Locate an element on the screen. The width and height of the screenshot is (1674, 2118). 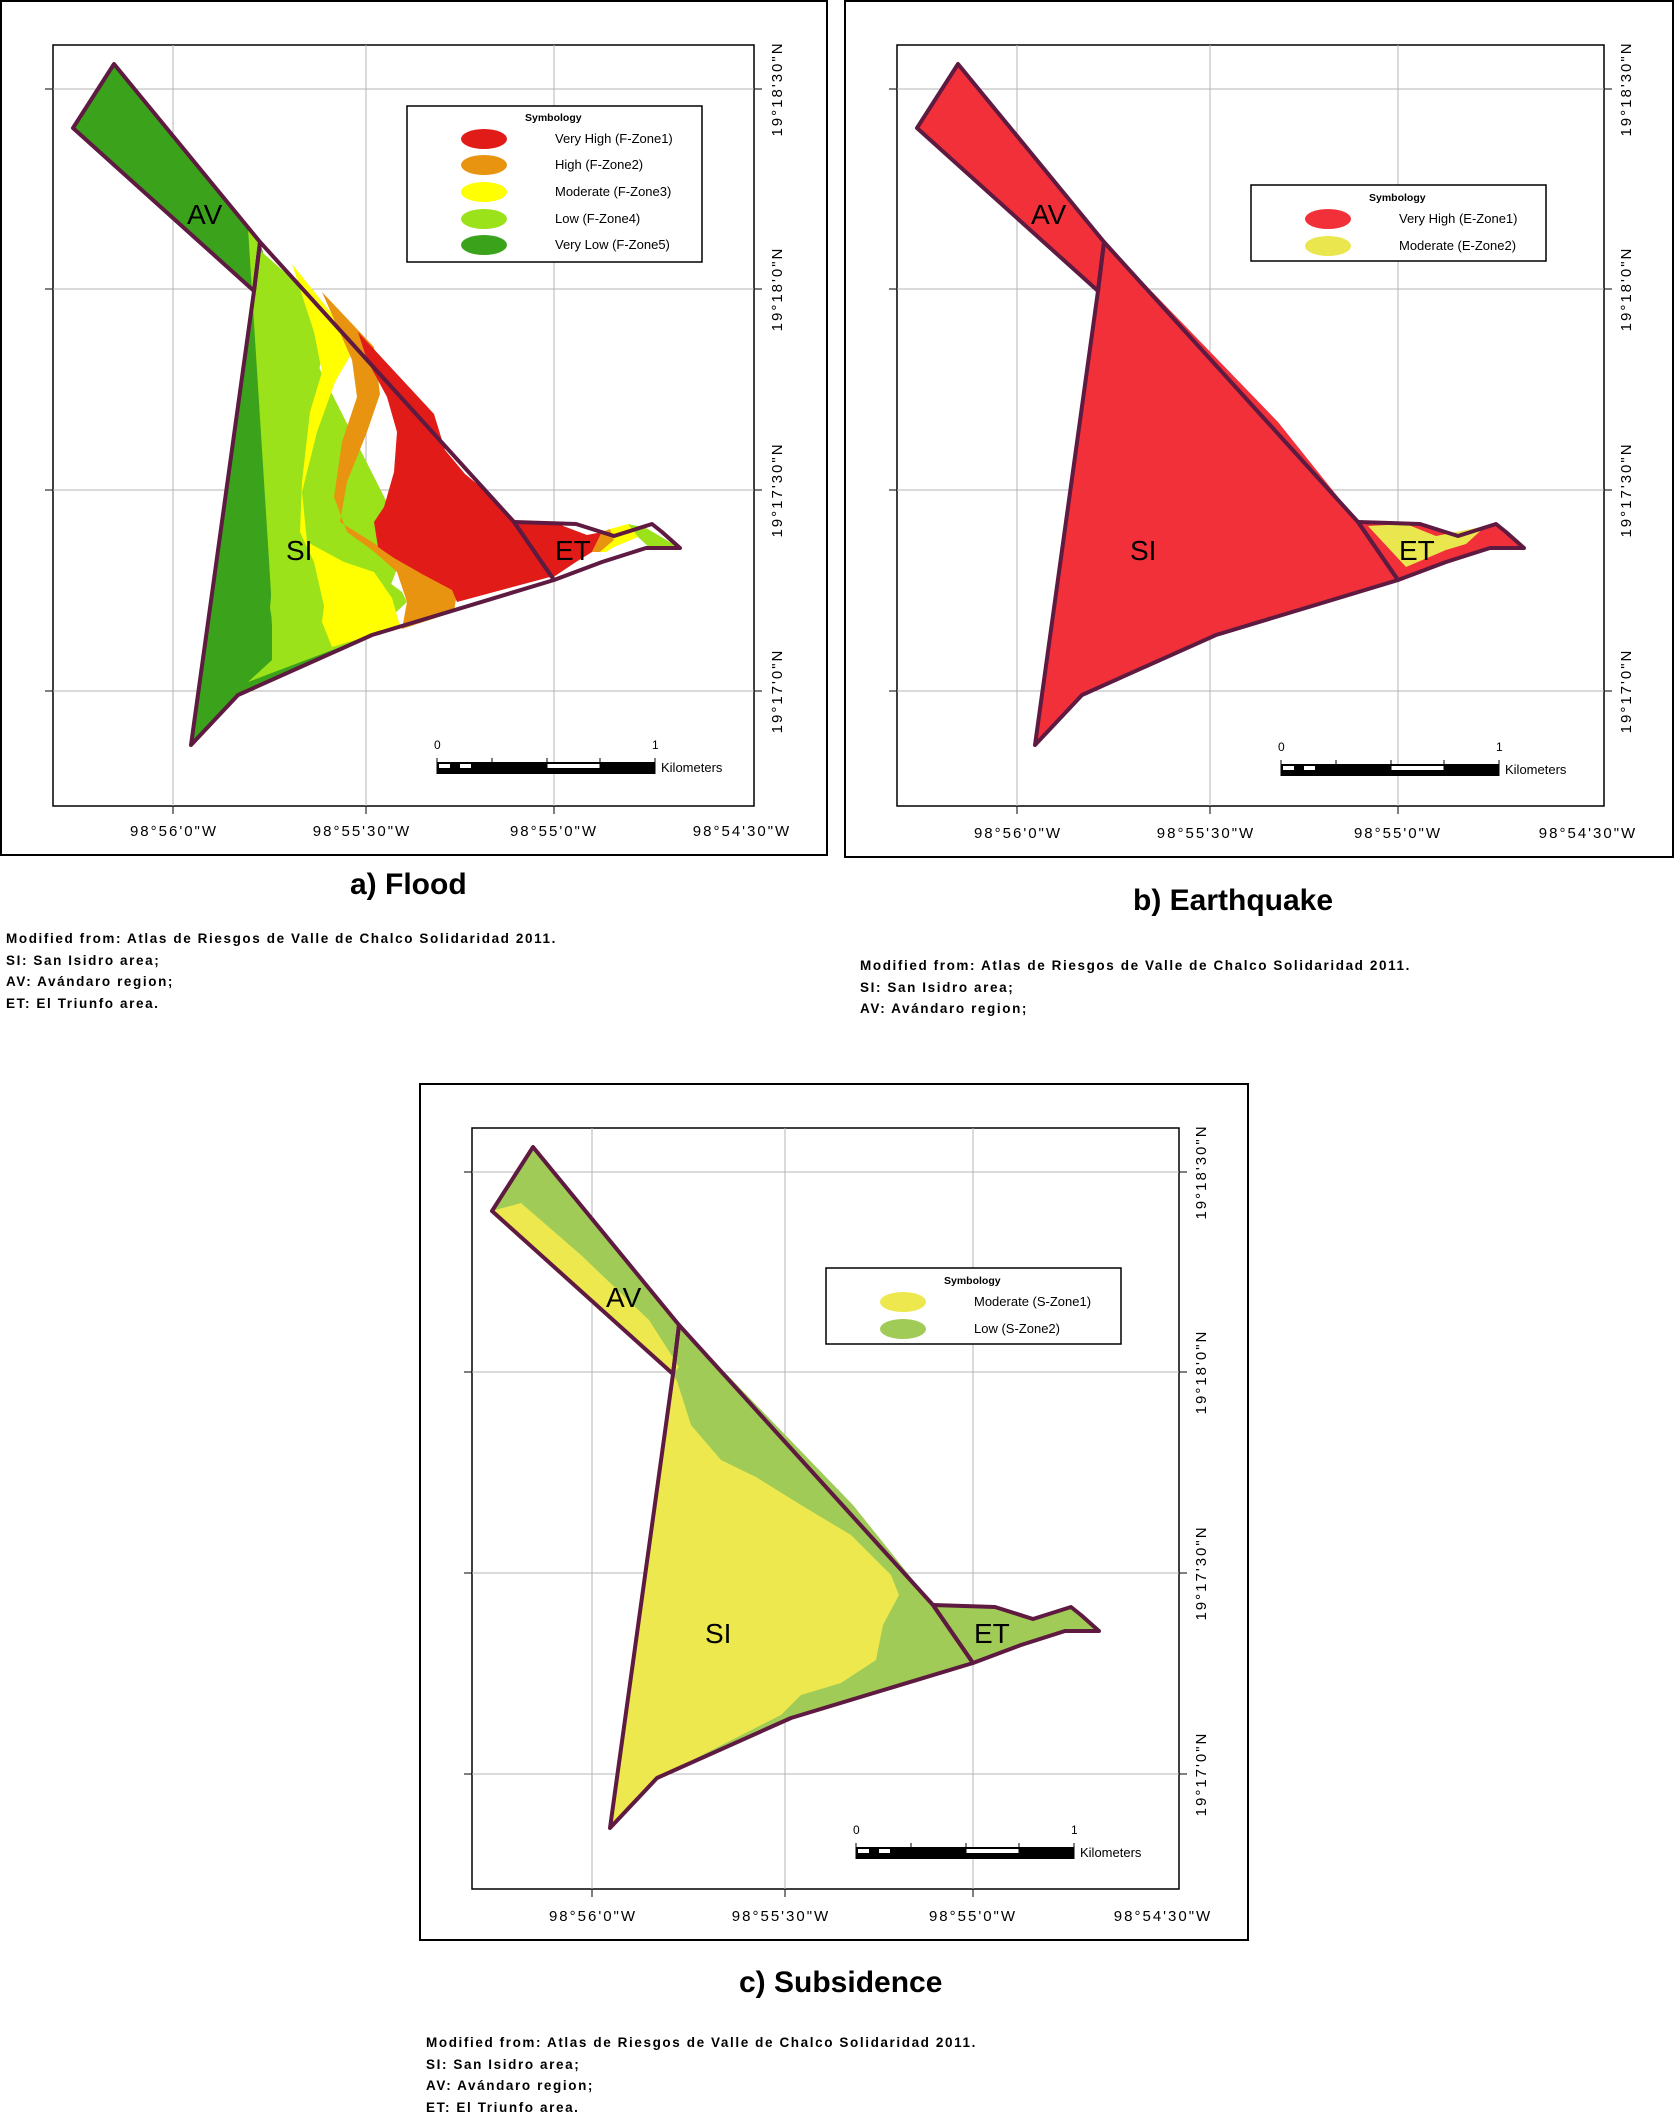
legend-label: Low (S-Zone2) is located at coordinates (1017, 1328).